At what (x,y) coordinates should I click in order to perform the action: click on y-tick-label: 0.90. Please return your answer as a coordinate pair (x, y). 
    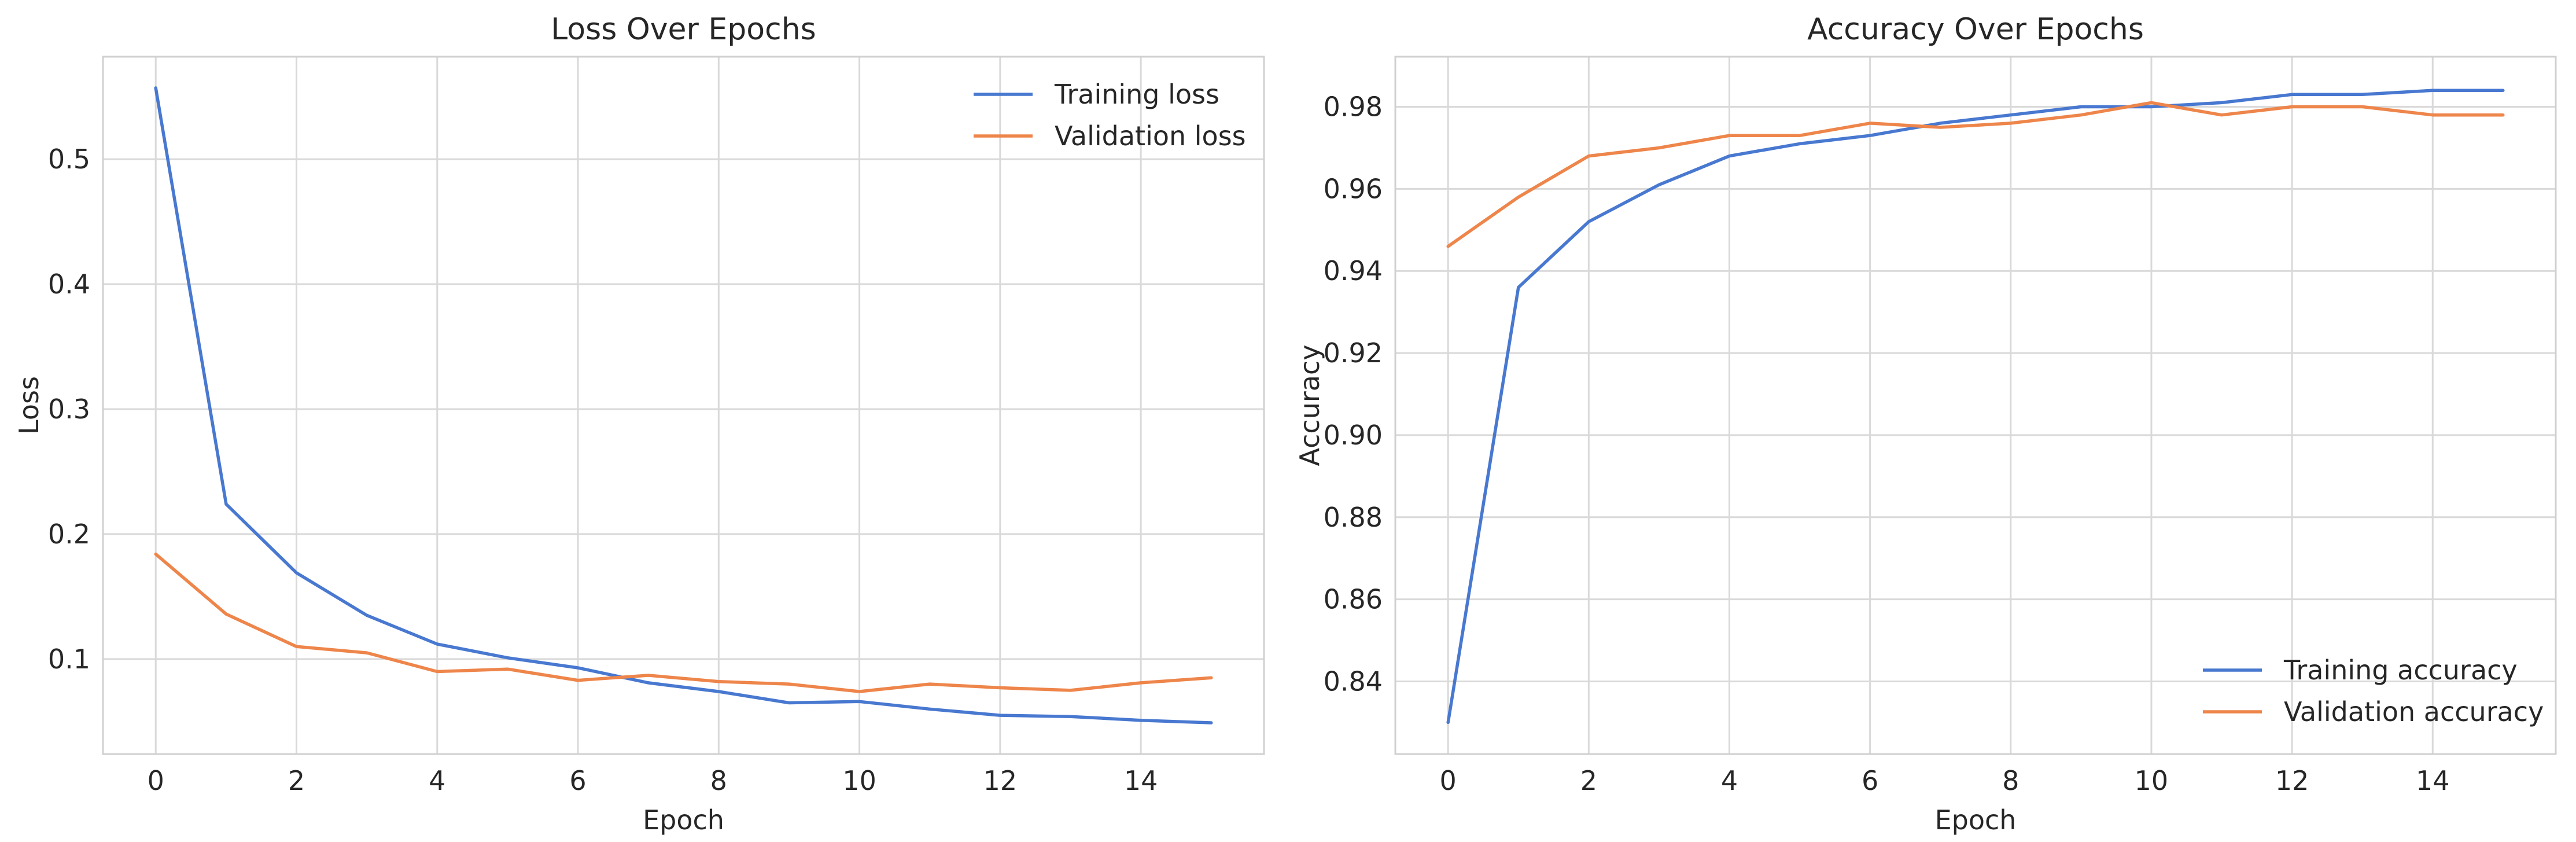
    Looking at the image, I should click on (1353, 436).